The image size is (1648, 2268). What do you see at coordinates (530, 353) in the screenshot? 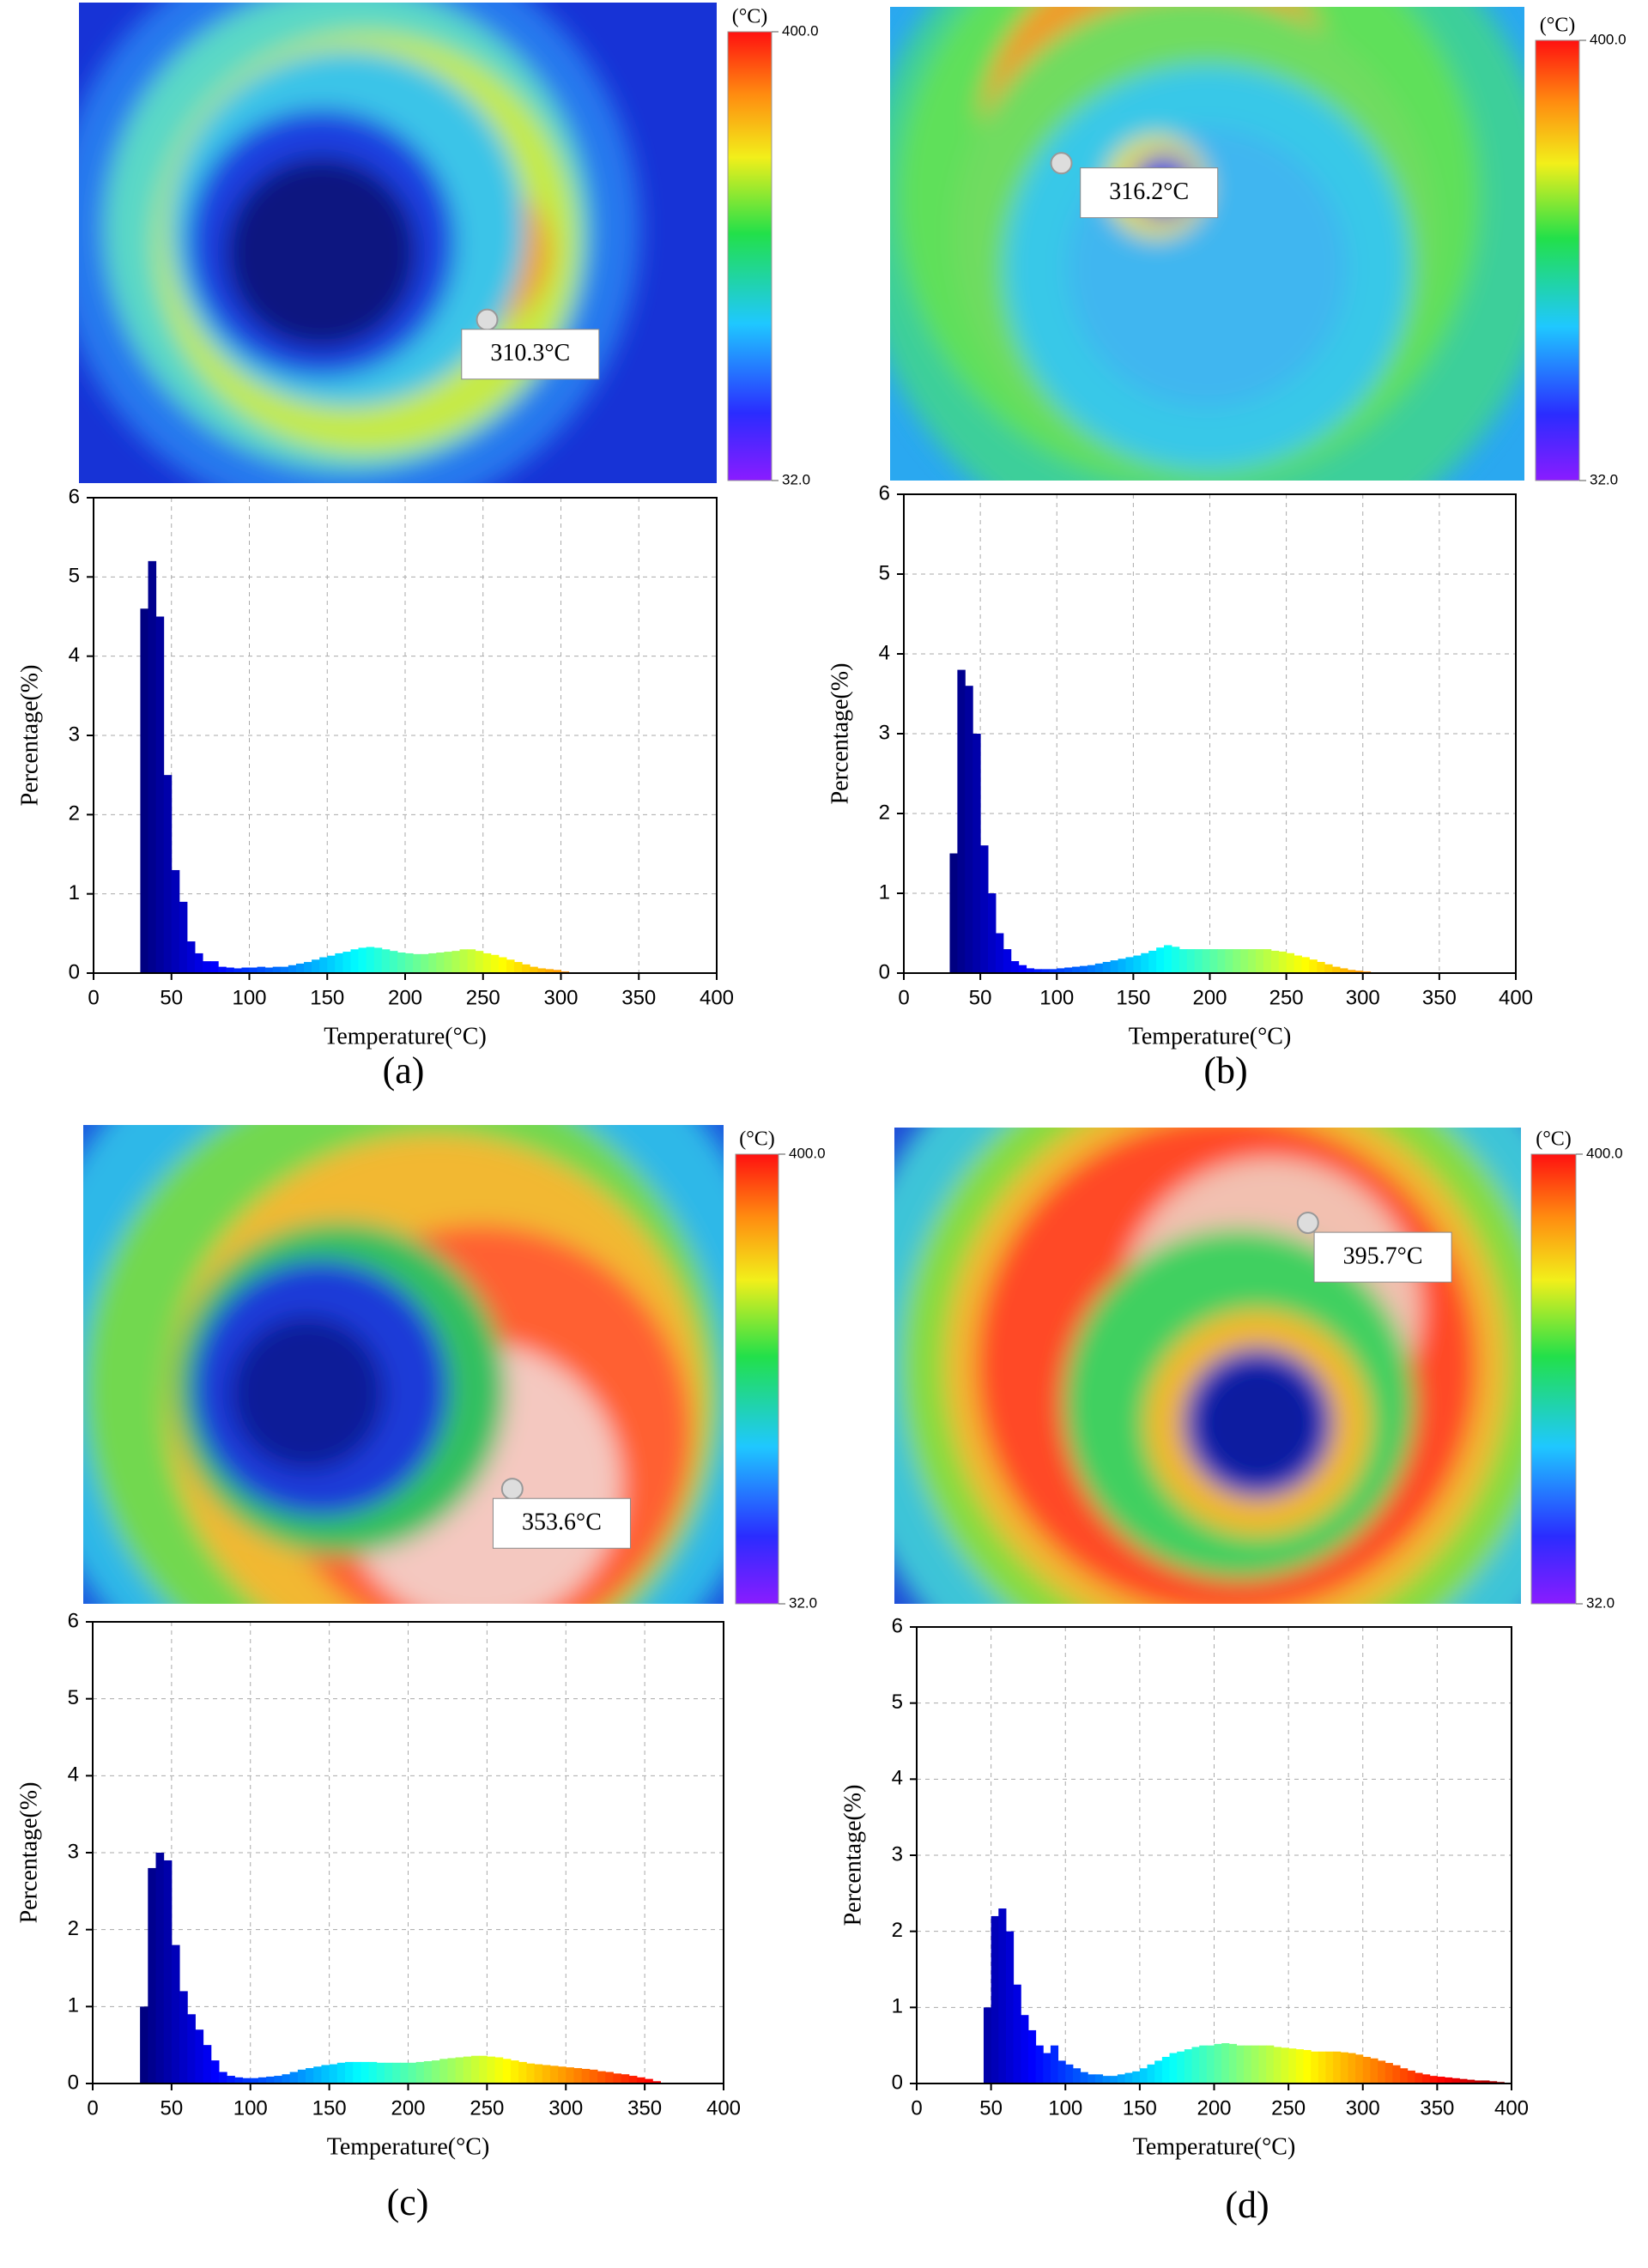
I see `annotation: 310.3°C` at bounding box center [530, 353].